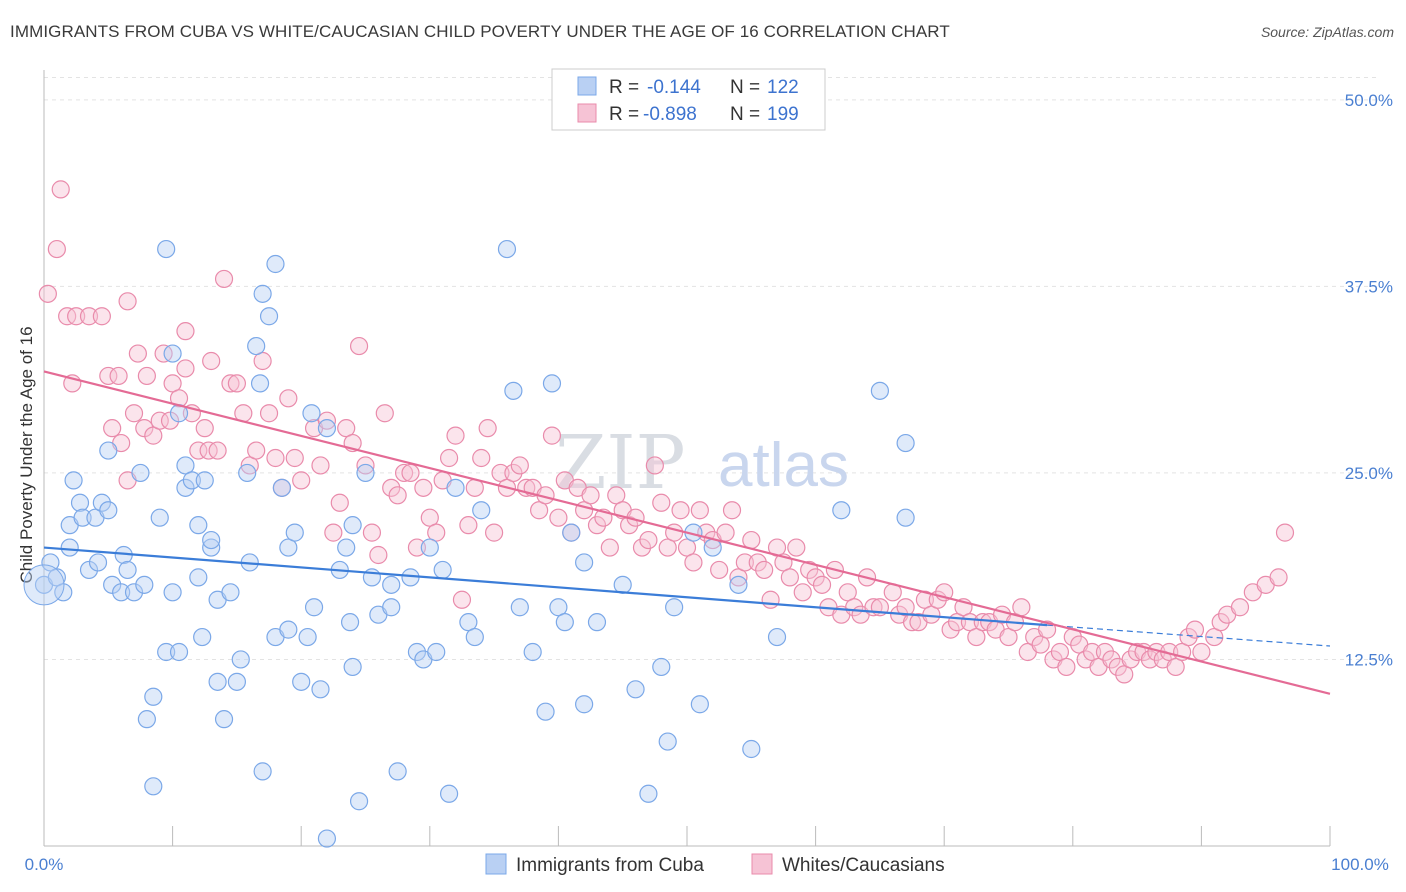  What do you see at coordinates (1369, 659) in the screenshot?
I see `y-tick-label: 12.5%` at bounding box center [1369, 659].